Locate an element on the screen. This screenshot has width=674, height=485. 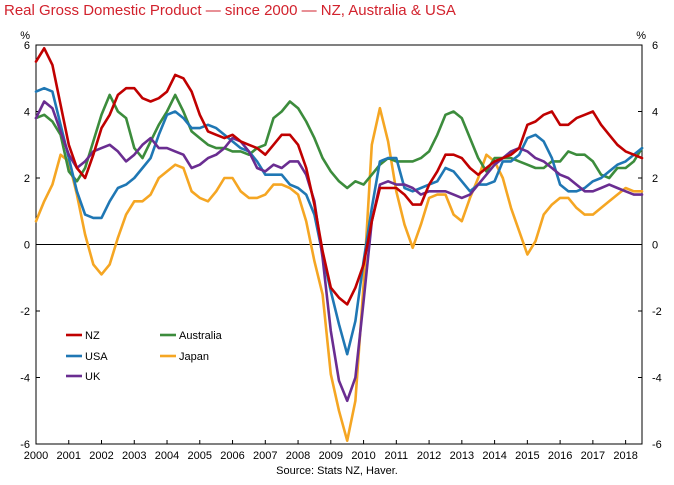
source-note: Source: Stats NZ, Haver. is located at coordinates (337, 471).